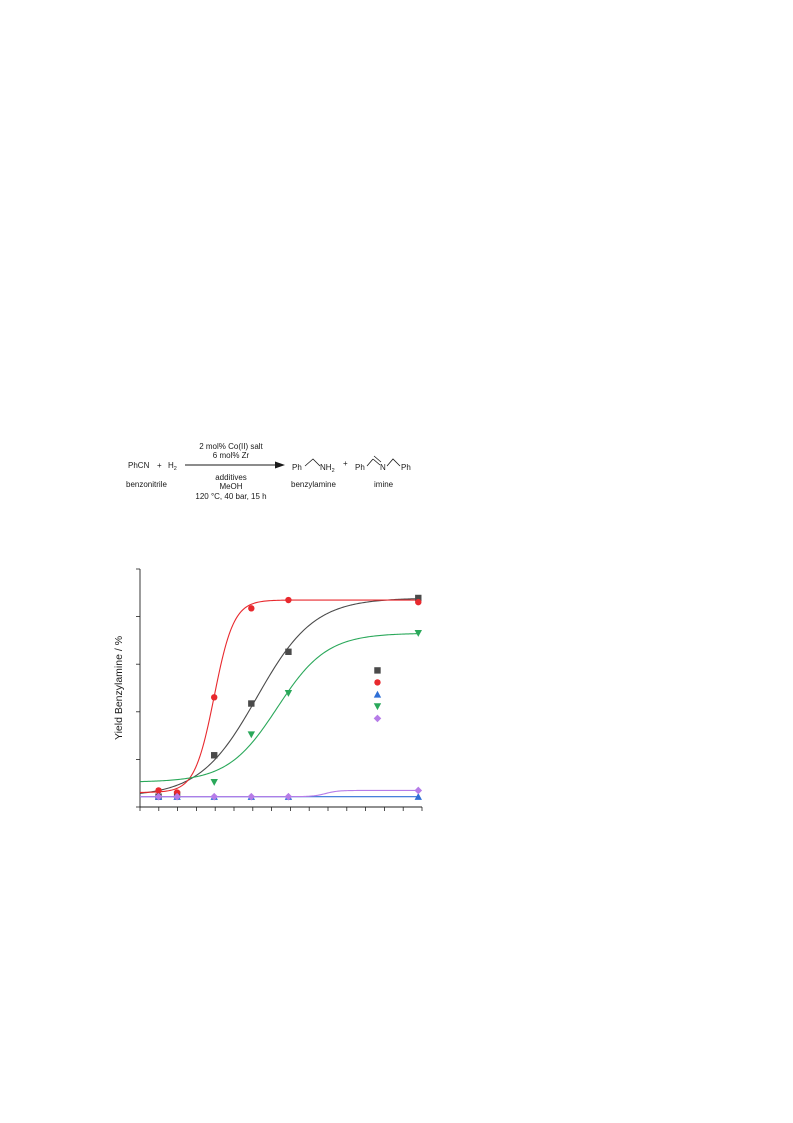 The height and width of the screenshot is (1123, 793). I want to click on chart-axes, so click(279, 689).